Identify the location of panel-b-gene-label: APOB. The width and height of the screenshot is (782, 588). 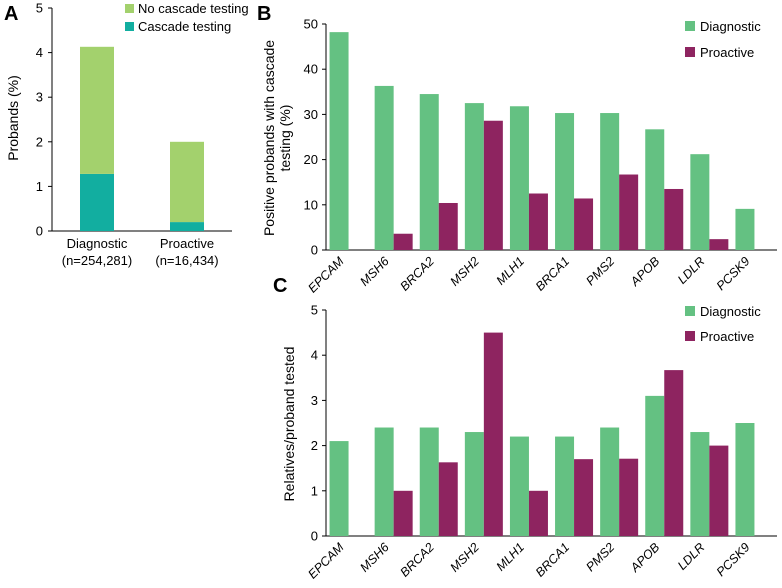
(644, 271).